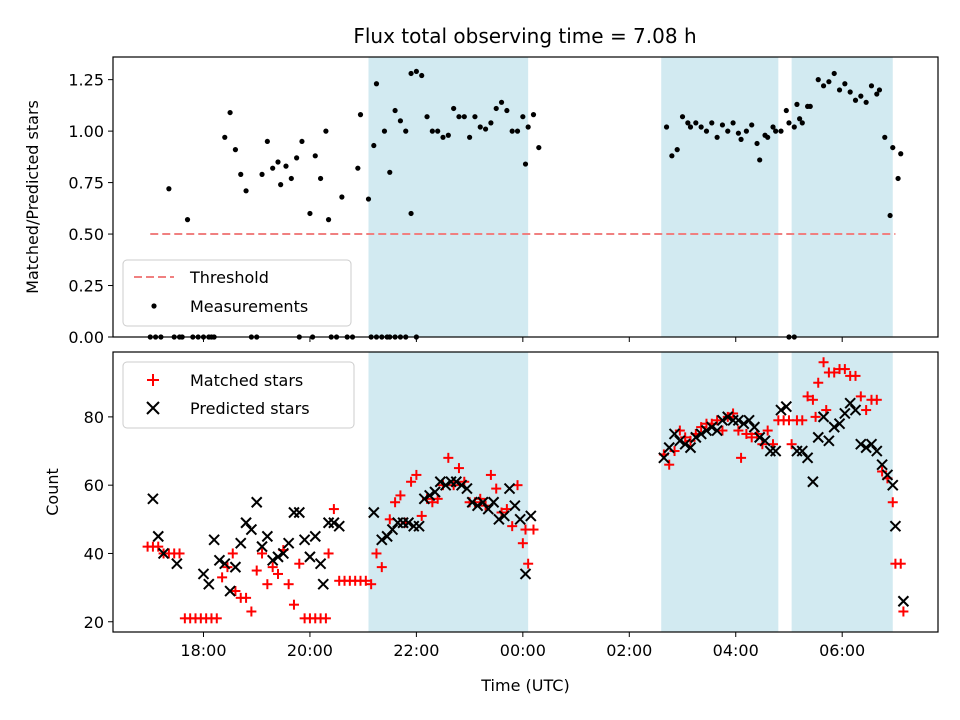 Image resolution: width=960 pixels, height=720 pixels. What do you see at coordinates (86, 80) in the screenshot?
I see `y-tick-label: 1.25` at bounding box center [86, 80].